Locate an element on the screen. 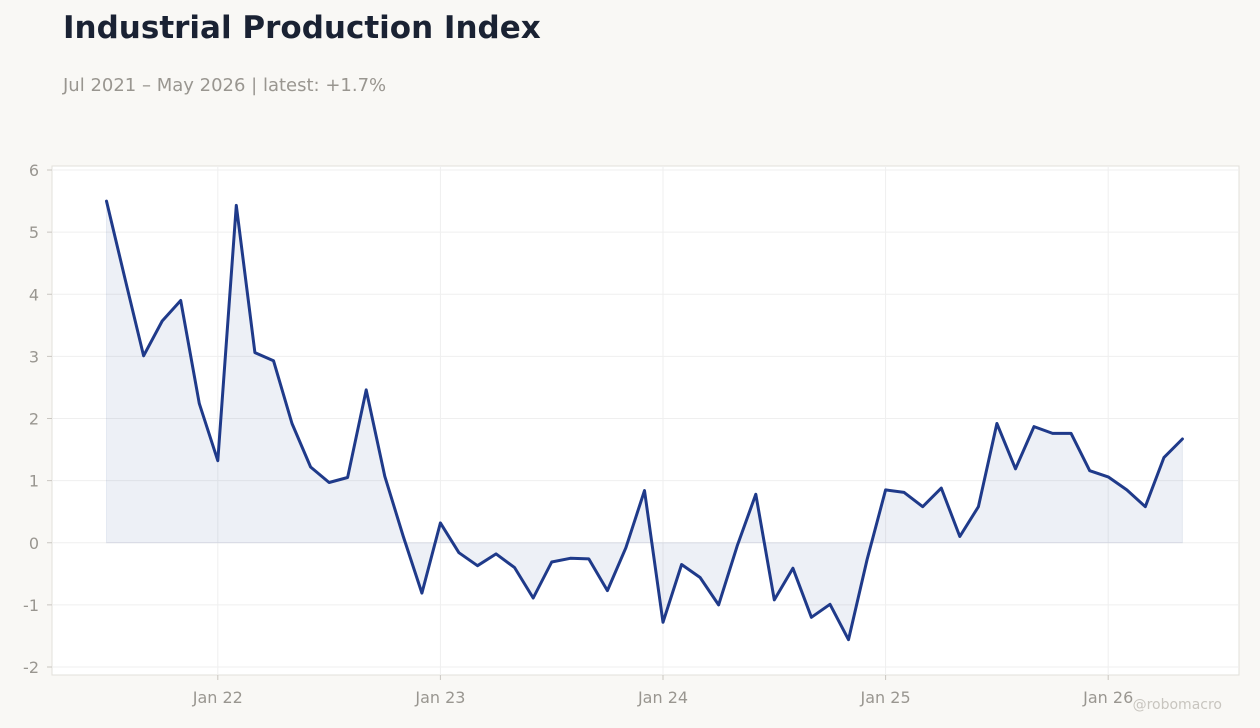  x-tick-label: Jan 26 is located at coordinates (1107, 697).